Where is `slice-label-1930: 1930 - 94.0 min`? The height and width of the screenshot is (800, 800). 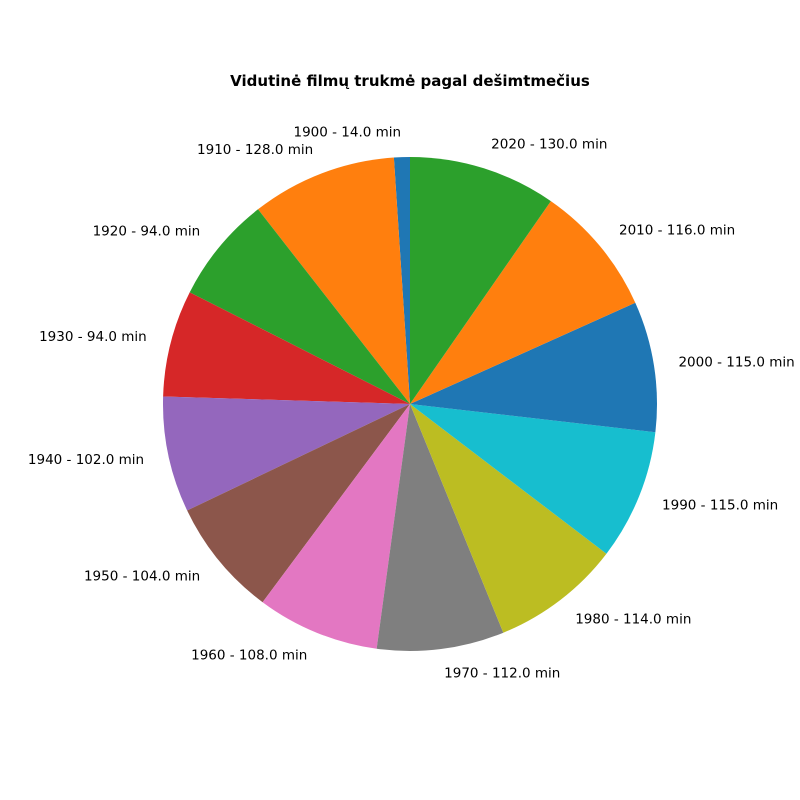
slice-label-1930: 1930 - 94.0 min is located at coordinates (93, 337).